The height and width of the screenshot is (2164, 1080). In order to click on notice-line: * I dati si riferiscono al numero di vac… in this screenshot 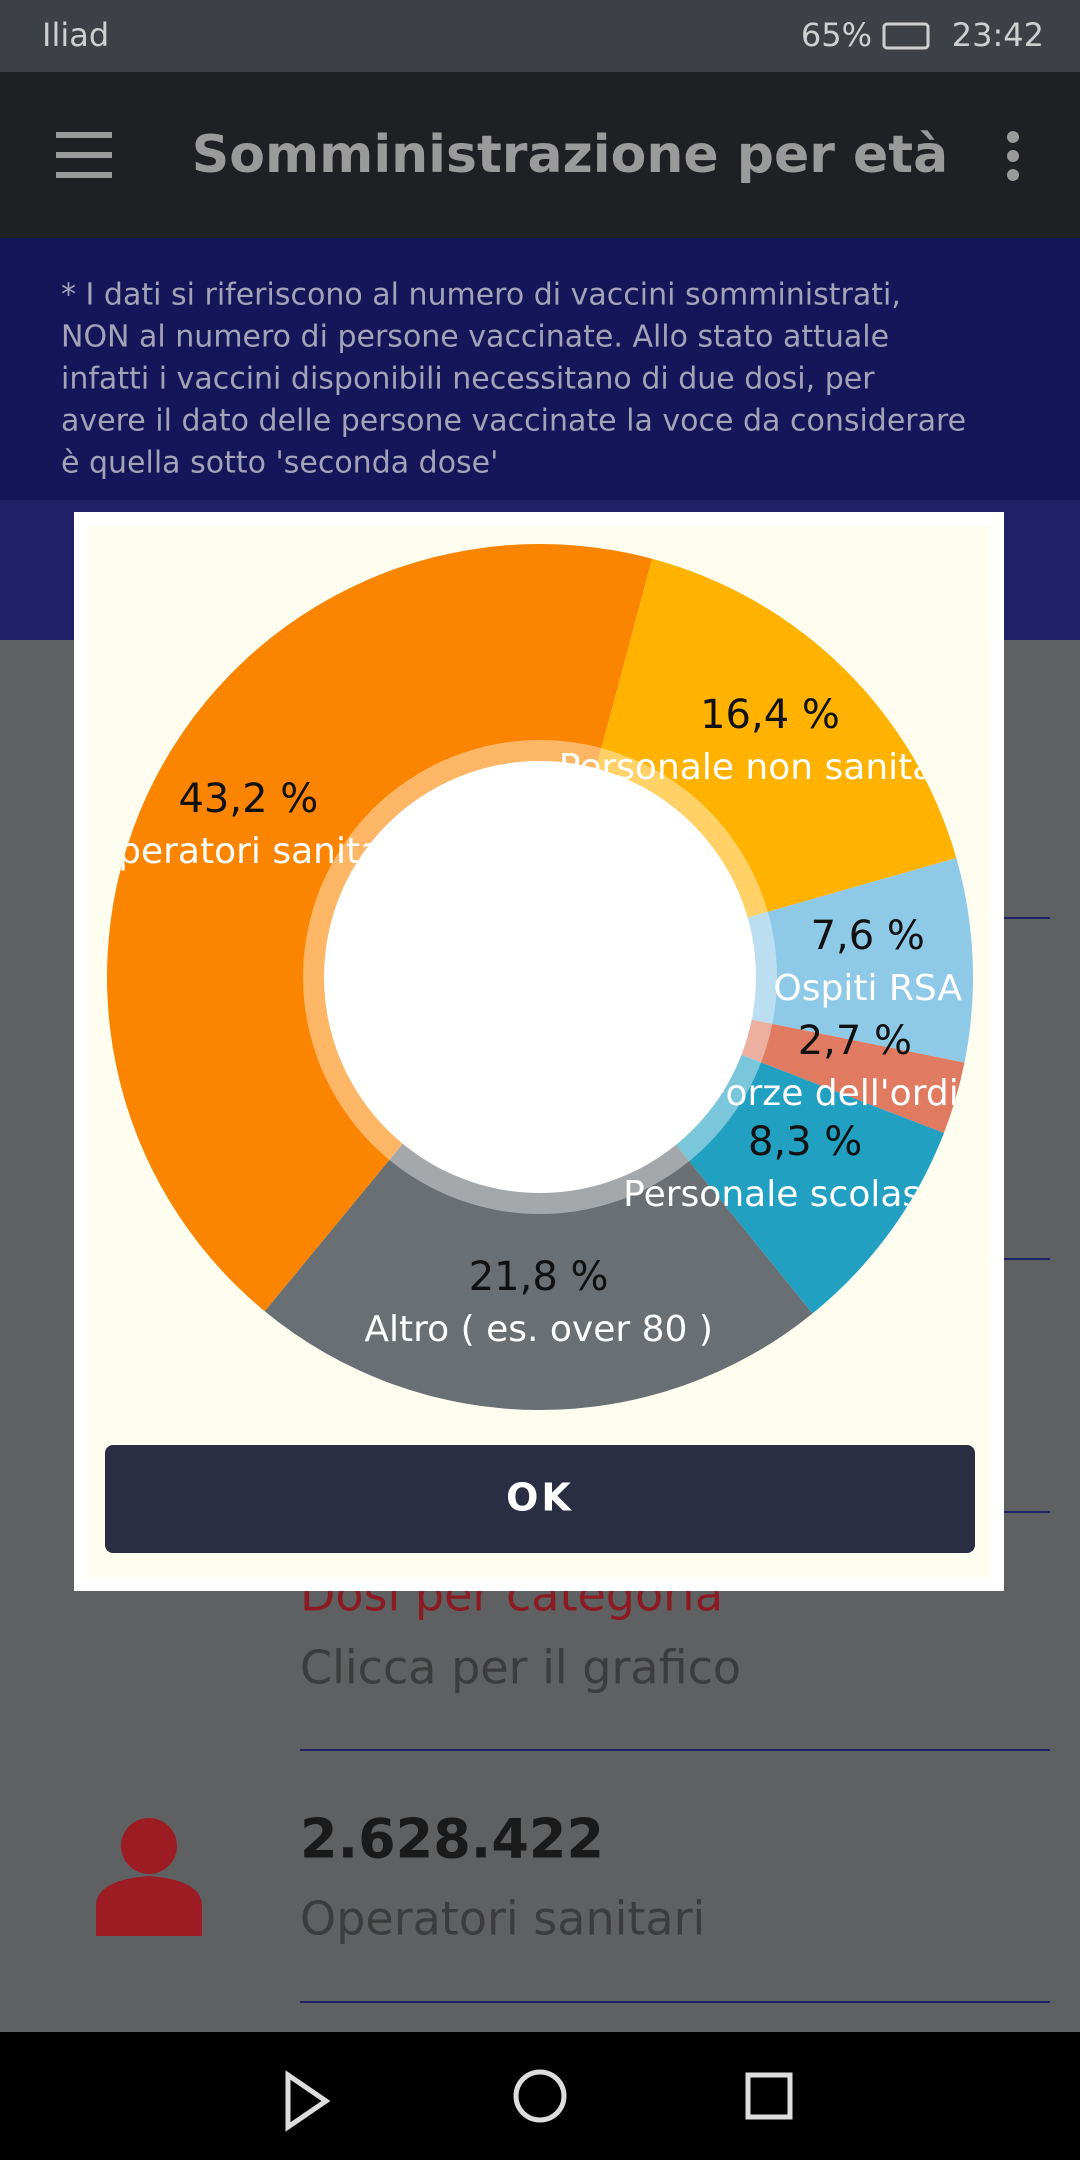, I will do `click(481, 295)`.